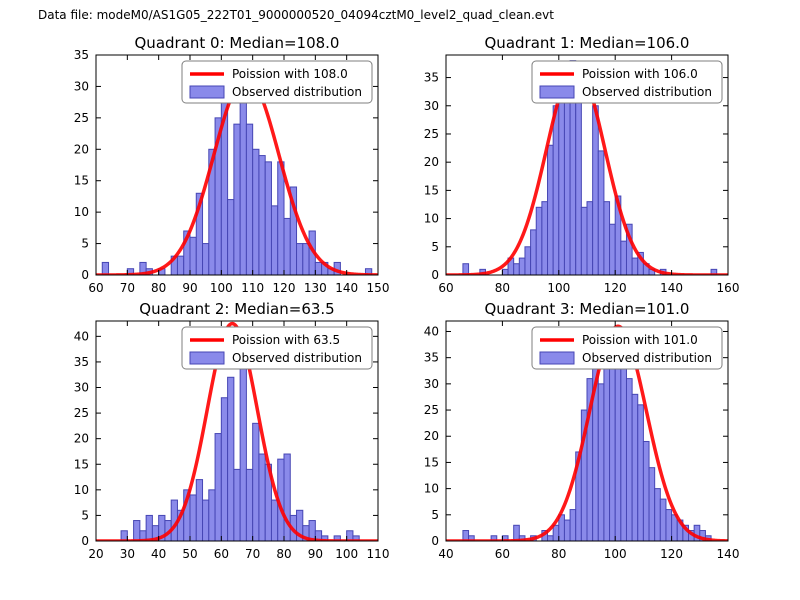 This screenshot has height=600, width=800. What do you see at coordinates (277, 82) in the screenshot?
I see `legend: Poission with 108.0 Observed distribution` at bounding box center [277, 82].